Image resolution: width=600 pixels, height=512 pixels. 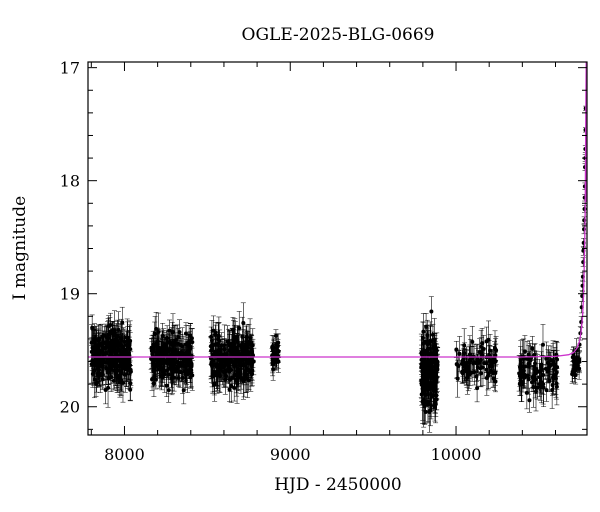 What do you see at coordinates (338, 35) in the screenshot?
I see `chart-title: OGLE-2025-BLG-0669` at bounding box center [338, 35].